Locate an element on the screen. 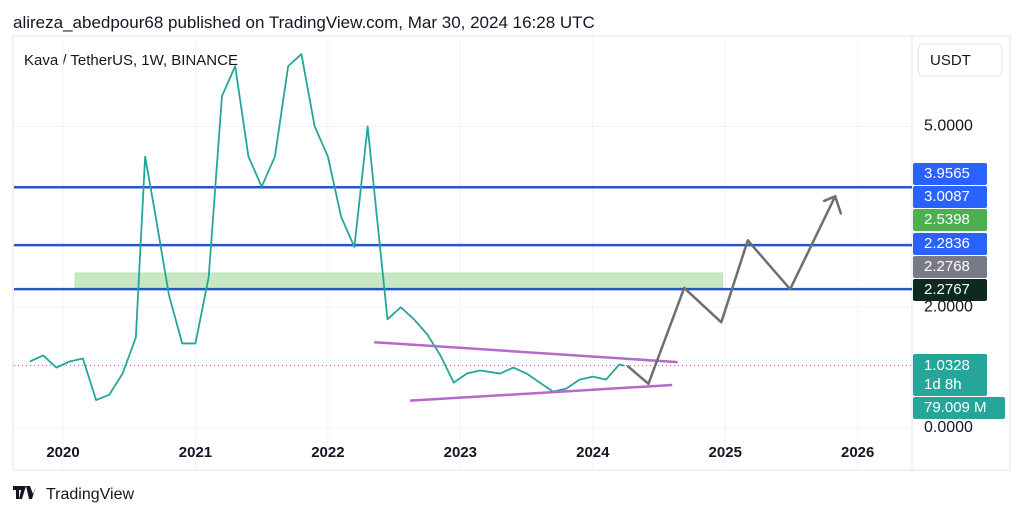  price-label: 3.0087 is located at coordinates (947, 196).